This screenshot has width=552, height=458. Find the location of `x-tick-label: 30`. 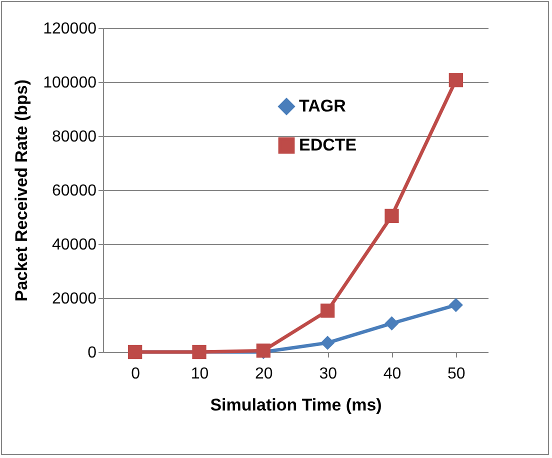

x-tick-label: 30 is located at coordinates (328, 374).